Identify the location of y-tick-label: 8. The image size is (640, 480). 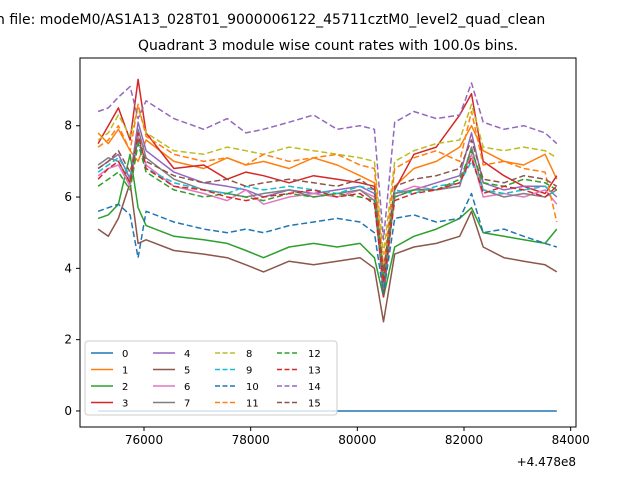
(68, 126).